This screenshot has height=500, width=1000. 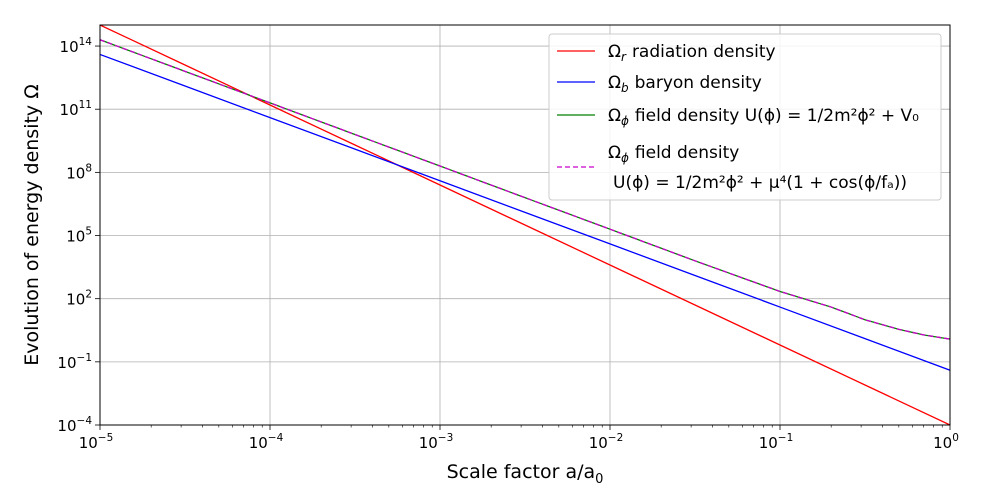 I want to click on legend-symbol-field-quadratic: Ω, so click(x=614, y=116).